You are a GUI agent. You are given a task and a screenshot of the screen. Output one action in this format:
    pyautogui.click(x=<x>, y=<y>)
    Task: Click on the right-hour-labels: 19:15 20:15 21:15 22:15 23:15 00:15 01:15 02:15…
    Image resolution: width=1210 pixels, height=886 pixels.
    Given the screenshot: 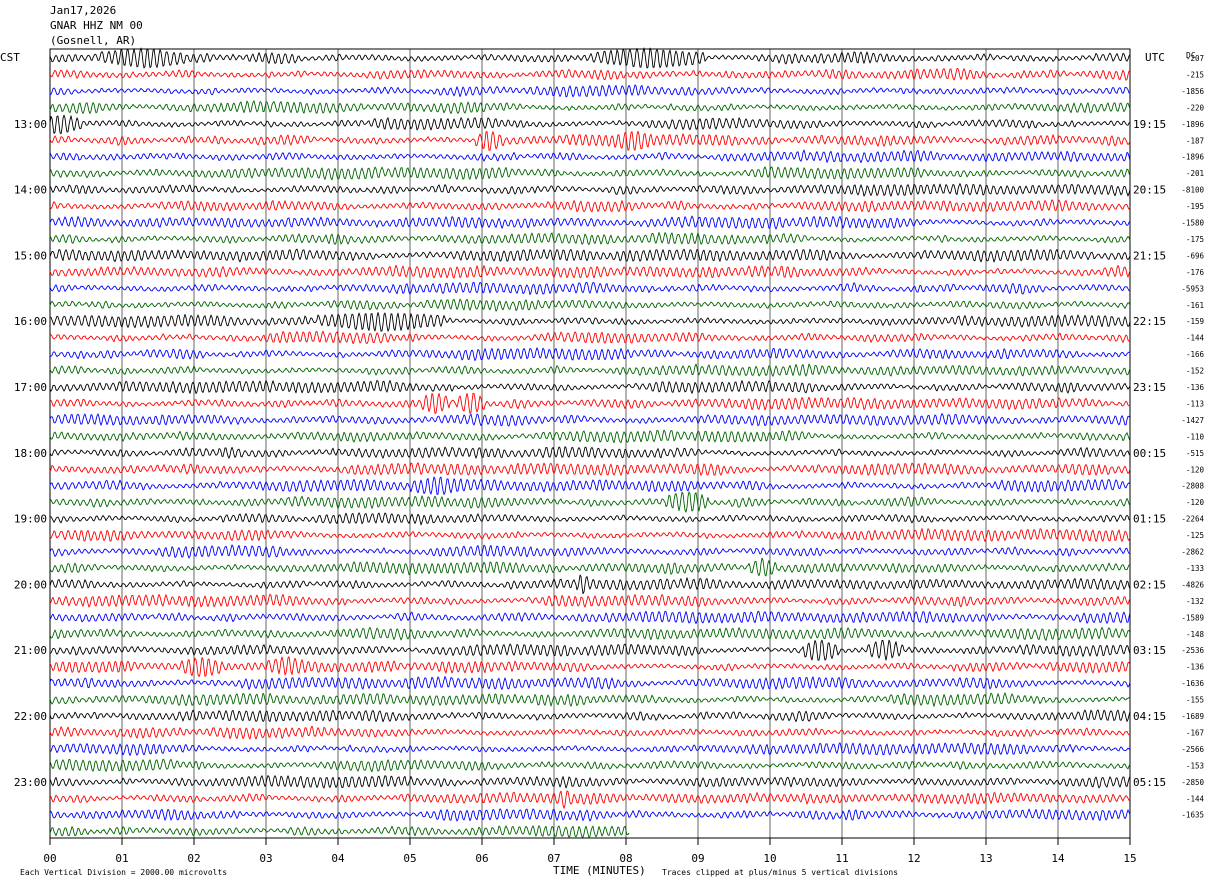 What is the action you would take?
    pyautogui.click(x=1149, y=453)
    